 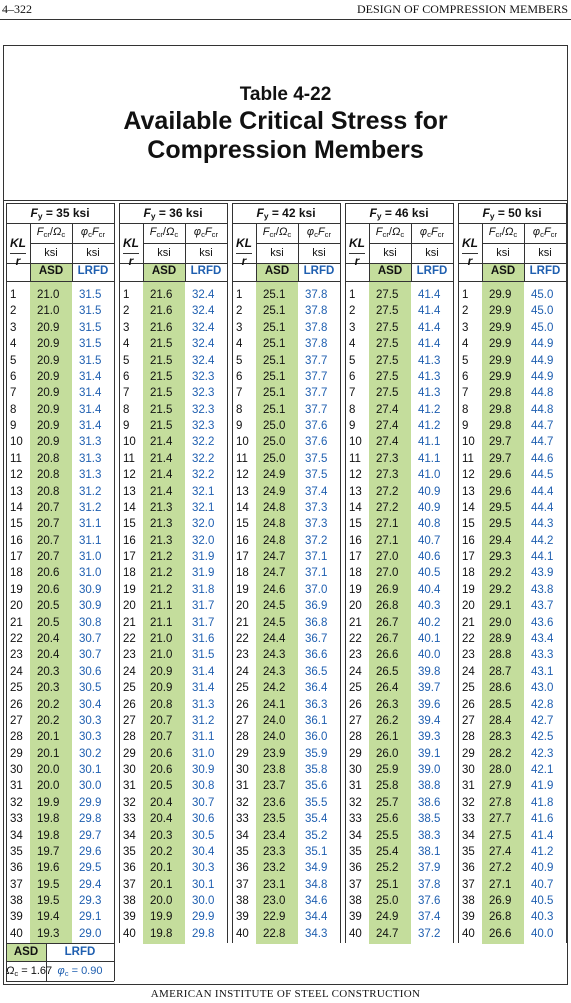 I want to click on lrfd-value: 30.5, so click(x=203, y=835).